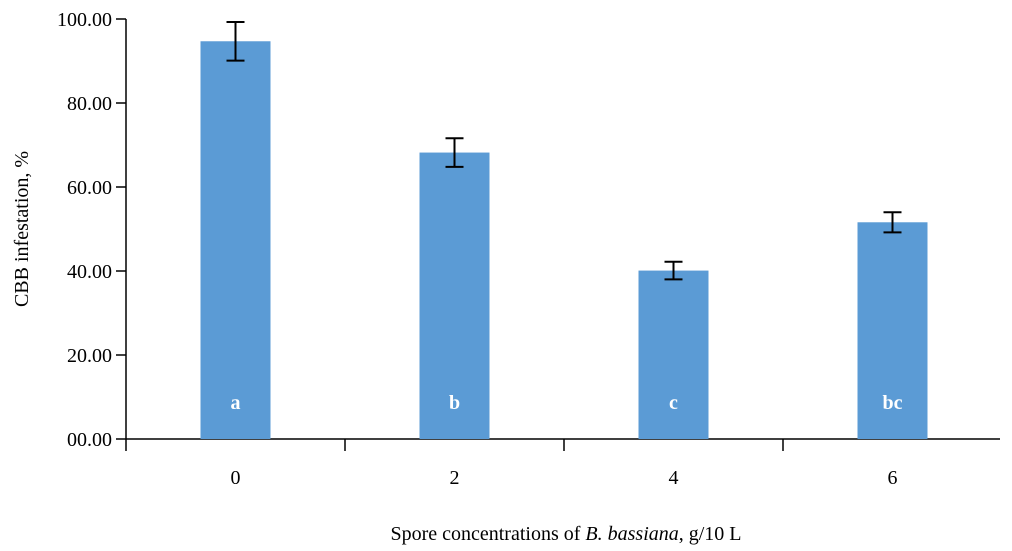 This screenshot has height=551, width=1012. What do you see at coordinates (236, 478) in the screenshot?
I see `x-tick-label: 0` at bounding box center [236, 478].